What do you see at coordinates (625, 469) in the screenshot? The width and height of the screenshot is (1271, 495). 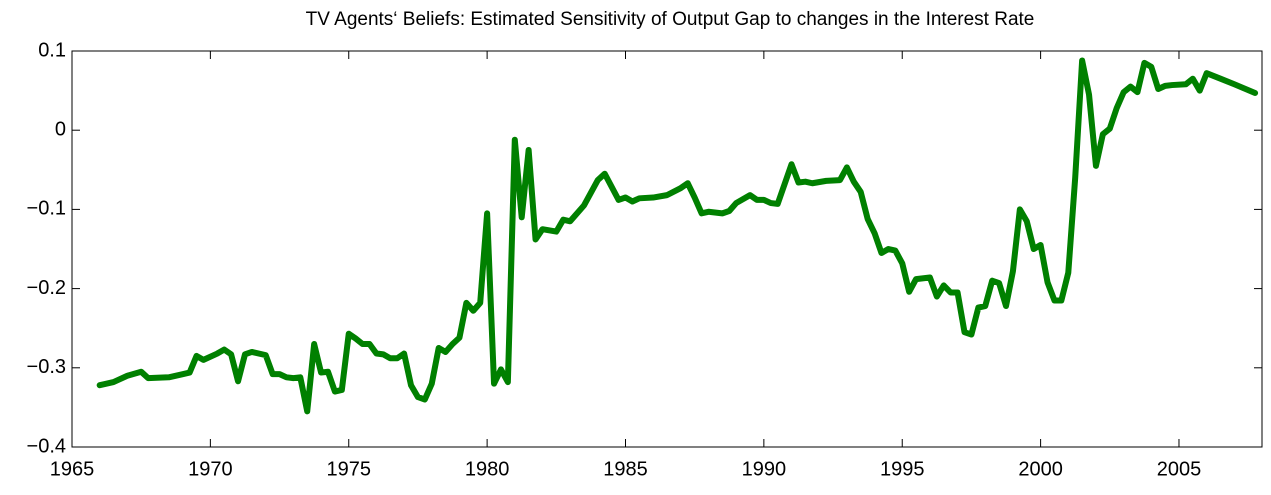 I see `x-tick-label: 1985` at bounding box center [625, 469].